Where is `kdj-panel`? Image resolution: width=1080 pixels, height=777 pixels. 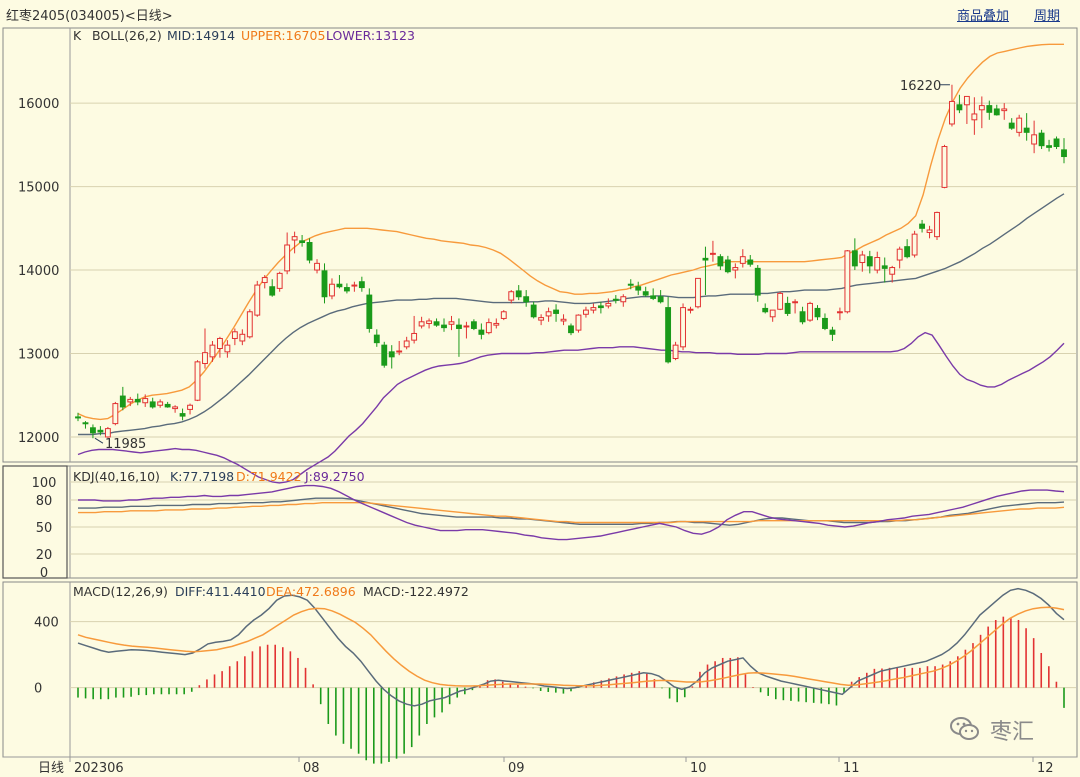
kdj-panel is located at coordinates (571, 512).